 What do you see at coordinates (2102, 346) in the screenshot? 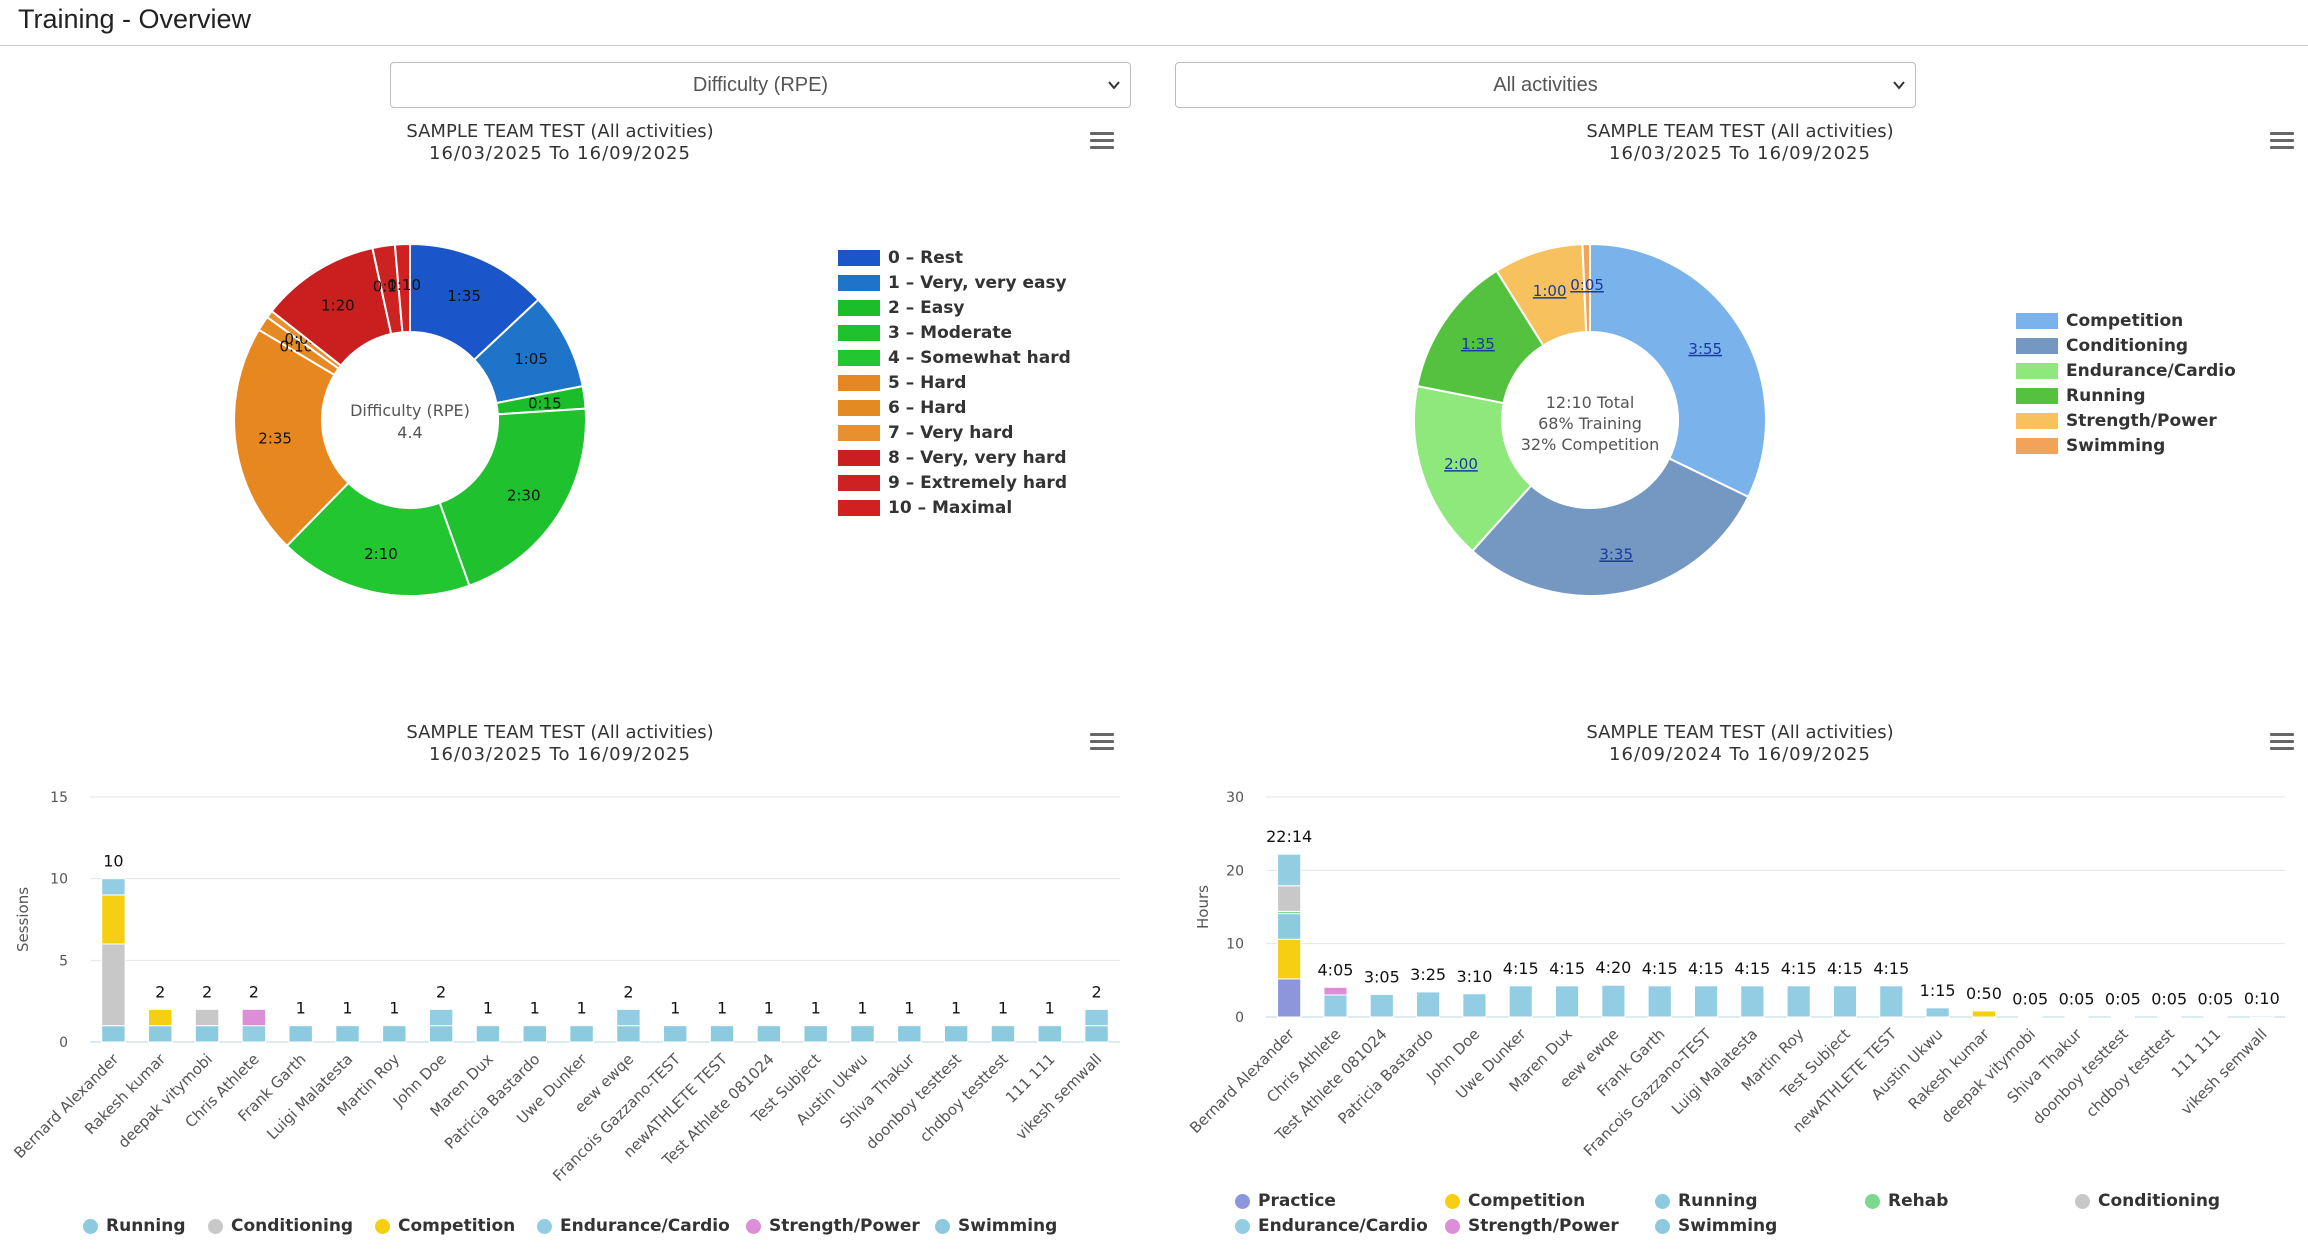
I see `chart2-legend-item-conditioning: Conditioning` at bounding box center [2102, 346].